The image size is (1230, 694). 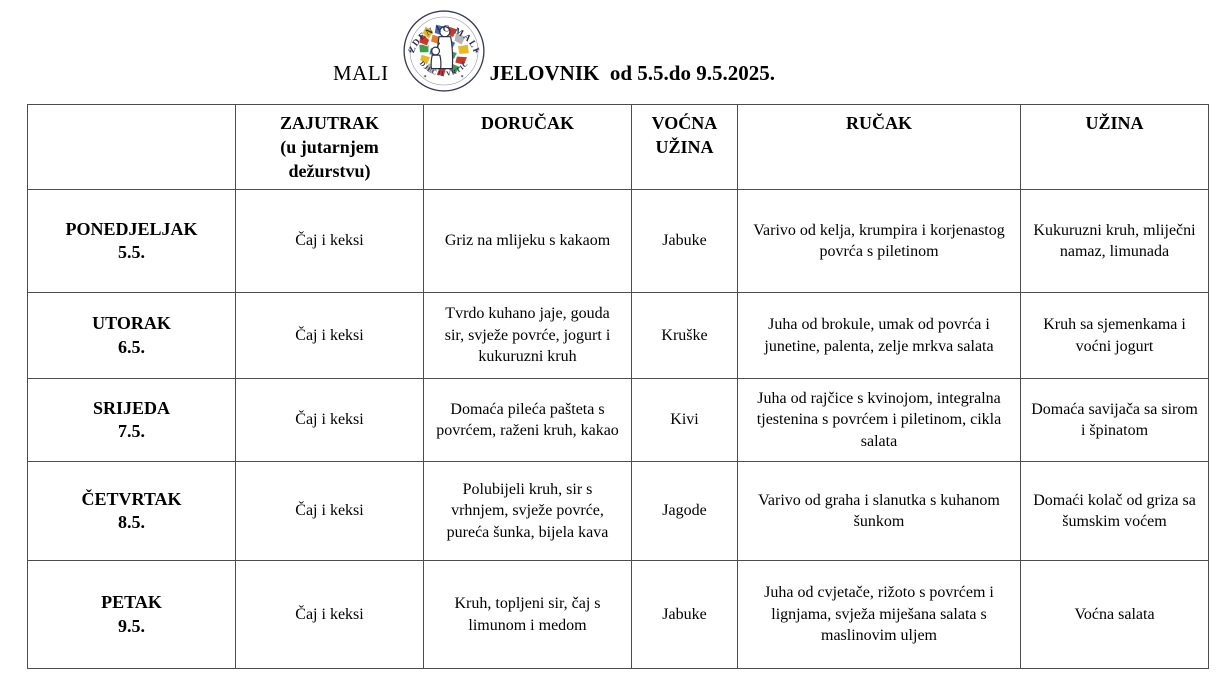 I want to click on kindergarten-logo: ZDENAC MALI DJEČJI VRTIĆ ✶ ✶ ✶ ✶, so click(x=444, y=51).